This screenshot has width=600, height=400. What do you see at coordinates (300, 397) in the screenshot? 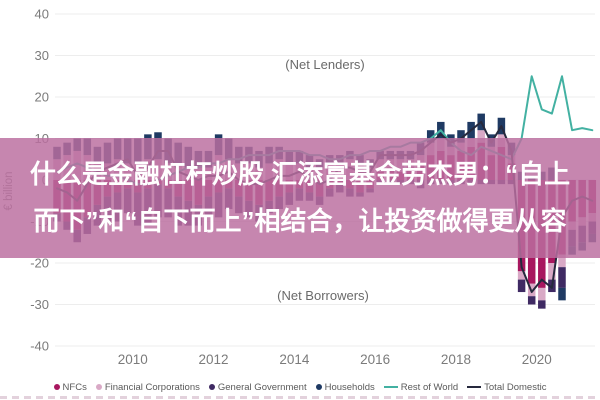
I see `bottom-dashed-strip` at bounding box center [300, 397].